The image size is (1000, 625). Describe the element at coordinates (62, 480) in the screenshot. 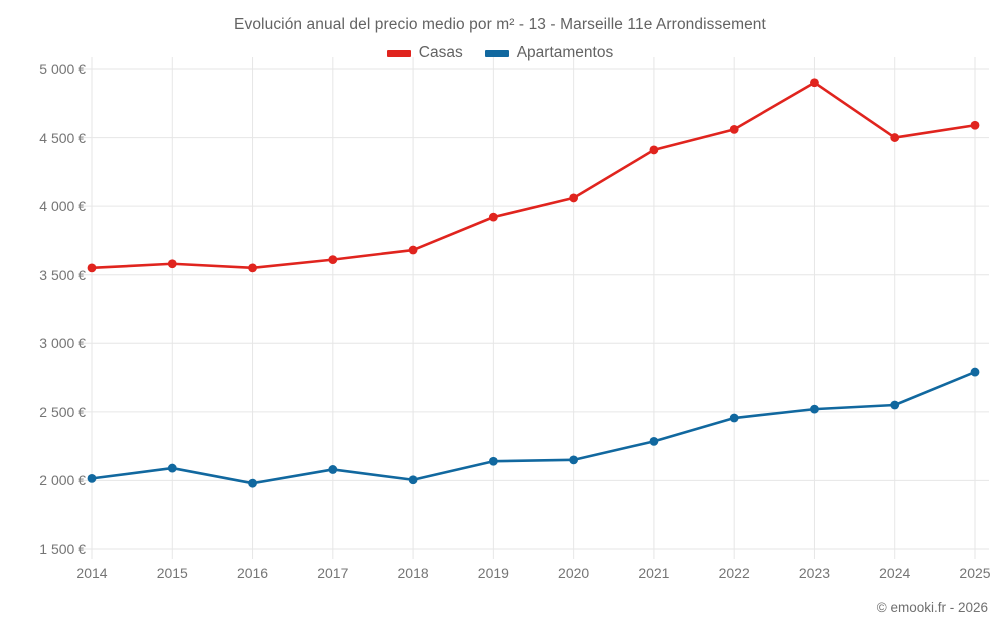

I see `y-axis-tick-label: 2 000 €` at that location.